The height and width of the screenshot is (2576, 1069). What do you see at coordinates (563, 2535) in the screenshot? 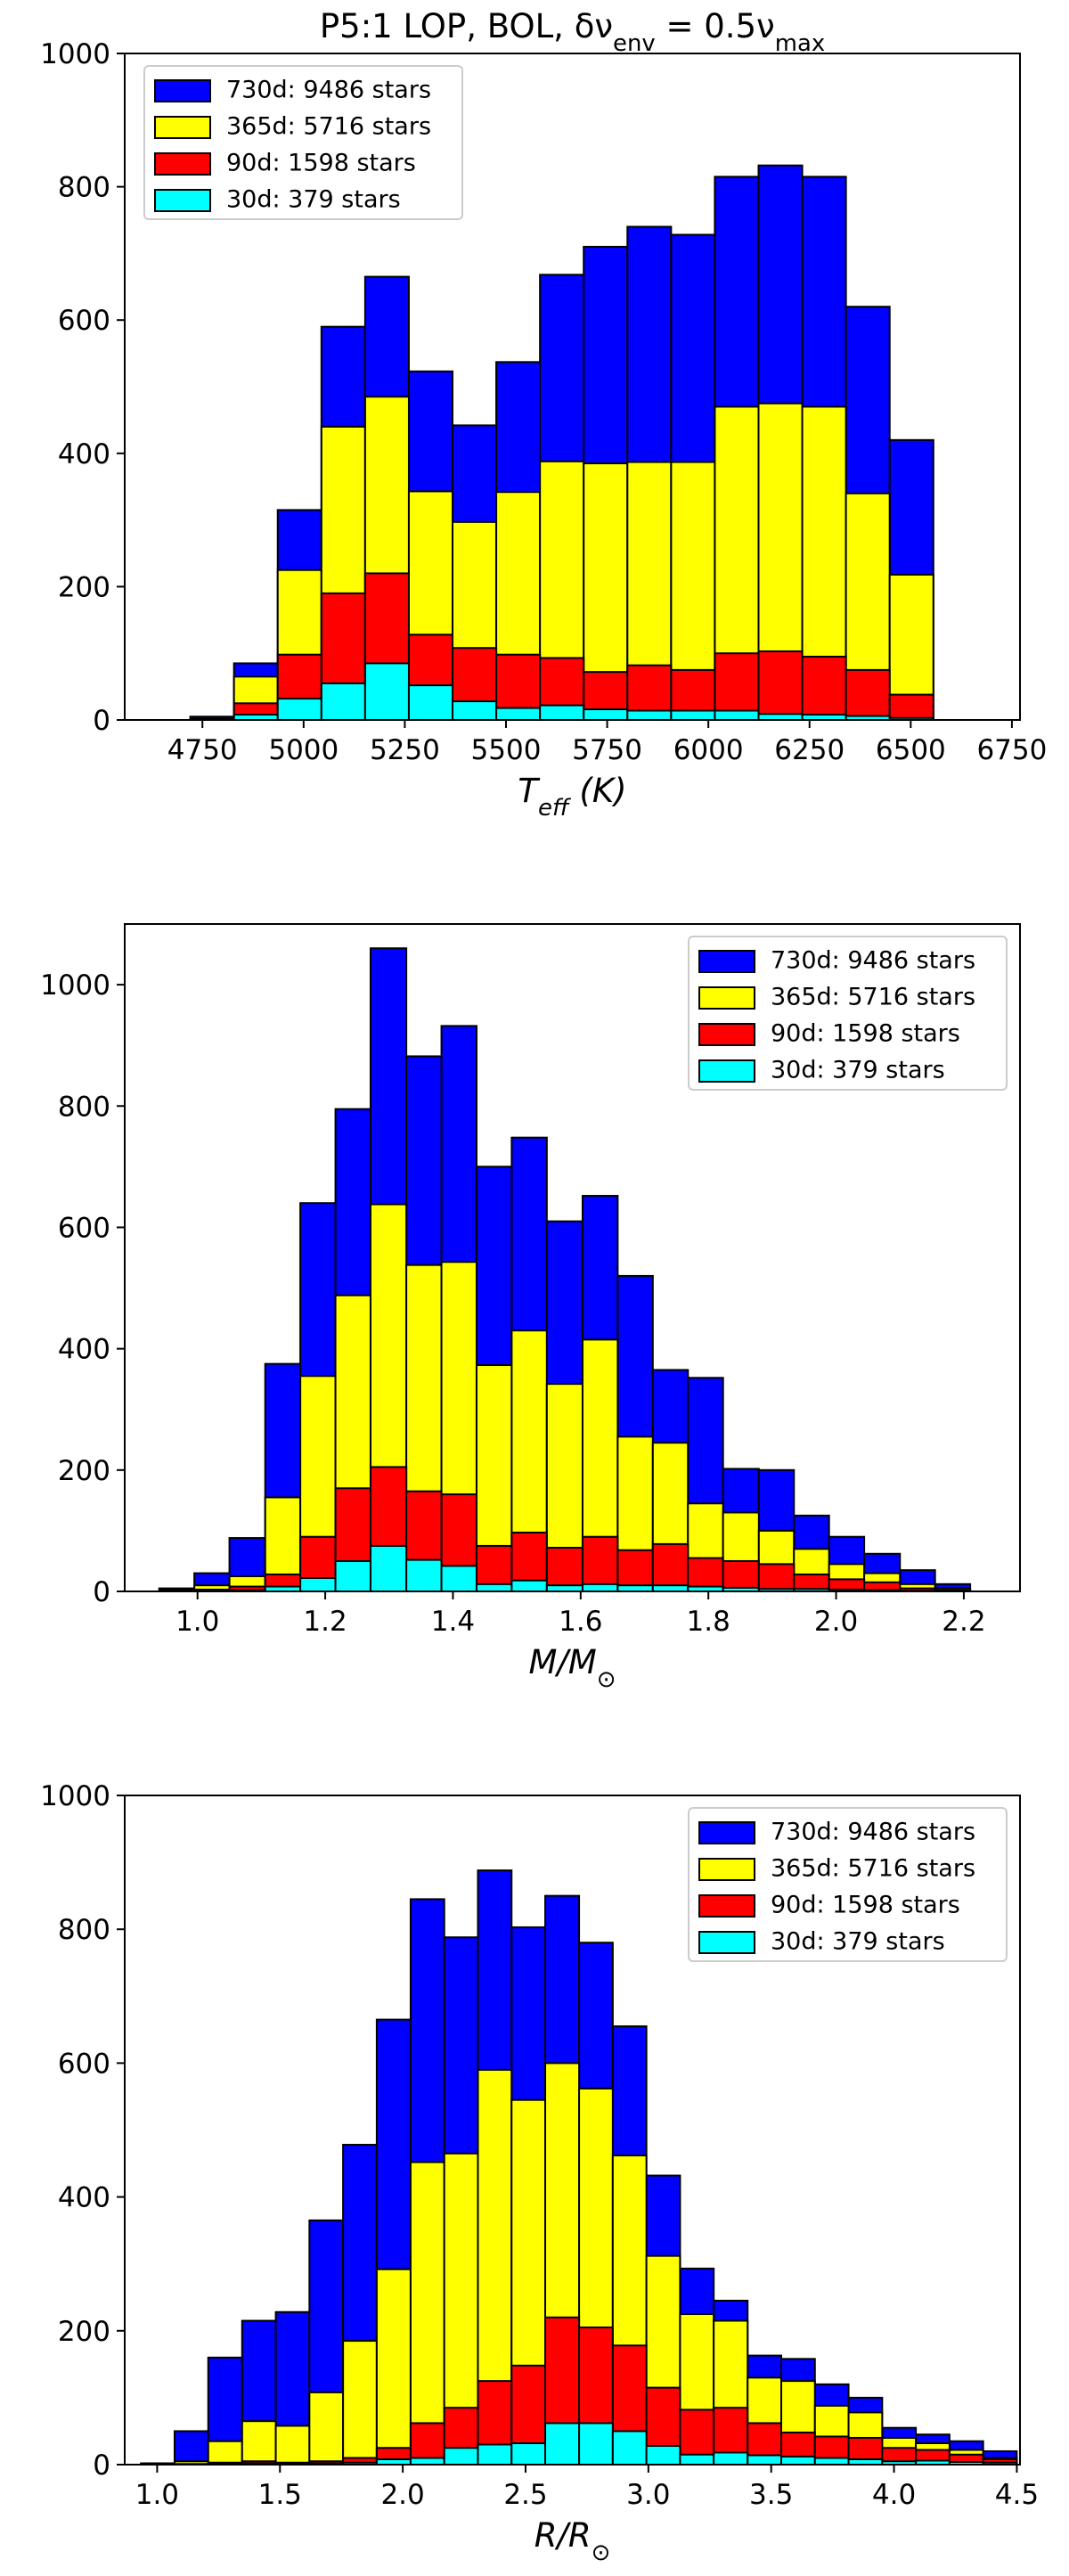
I see `x-axis-label-part: R/R` at bounding box center [563, 2535].